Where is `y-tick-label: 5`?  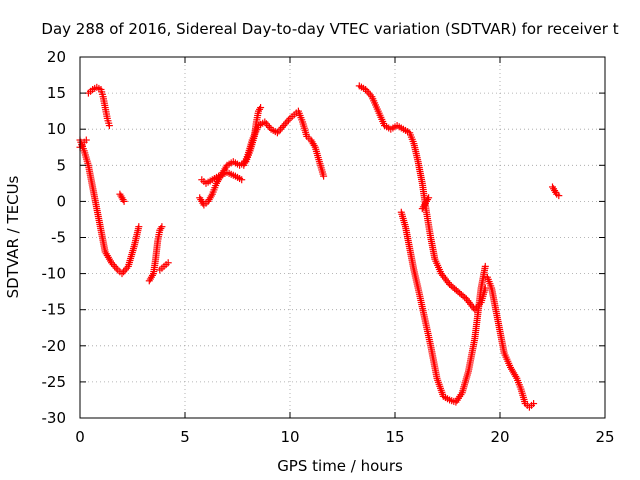 y-tick-label: 5 is located at coordinates (61, 165).